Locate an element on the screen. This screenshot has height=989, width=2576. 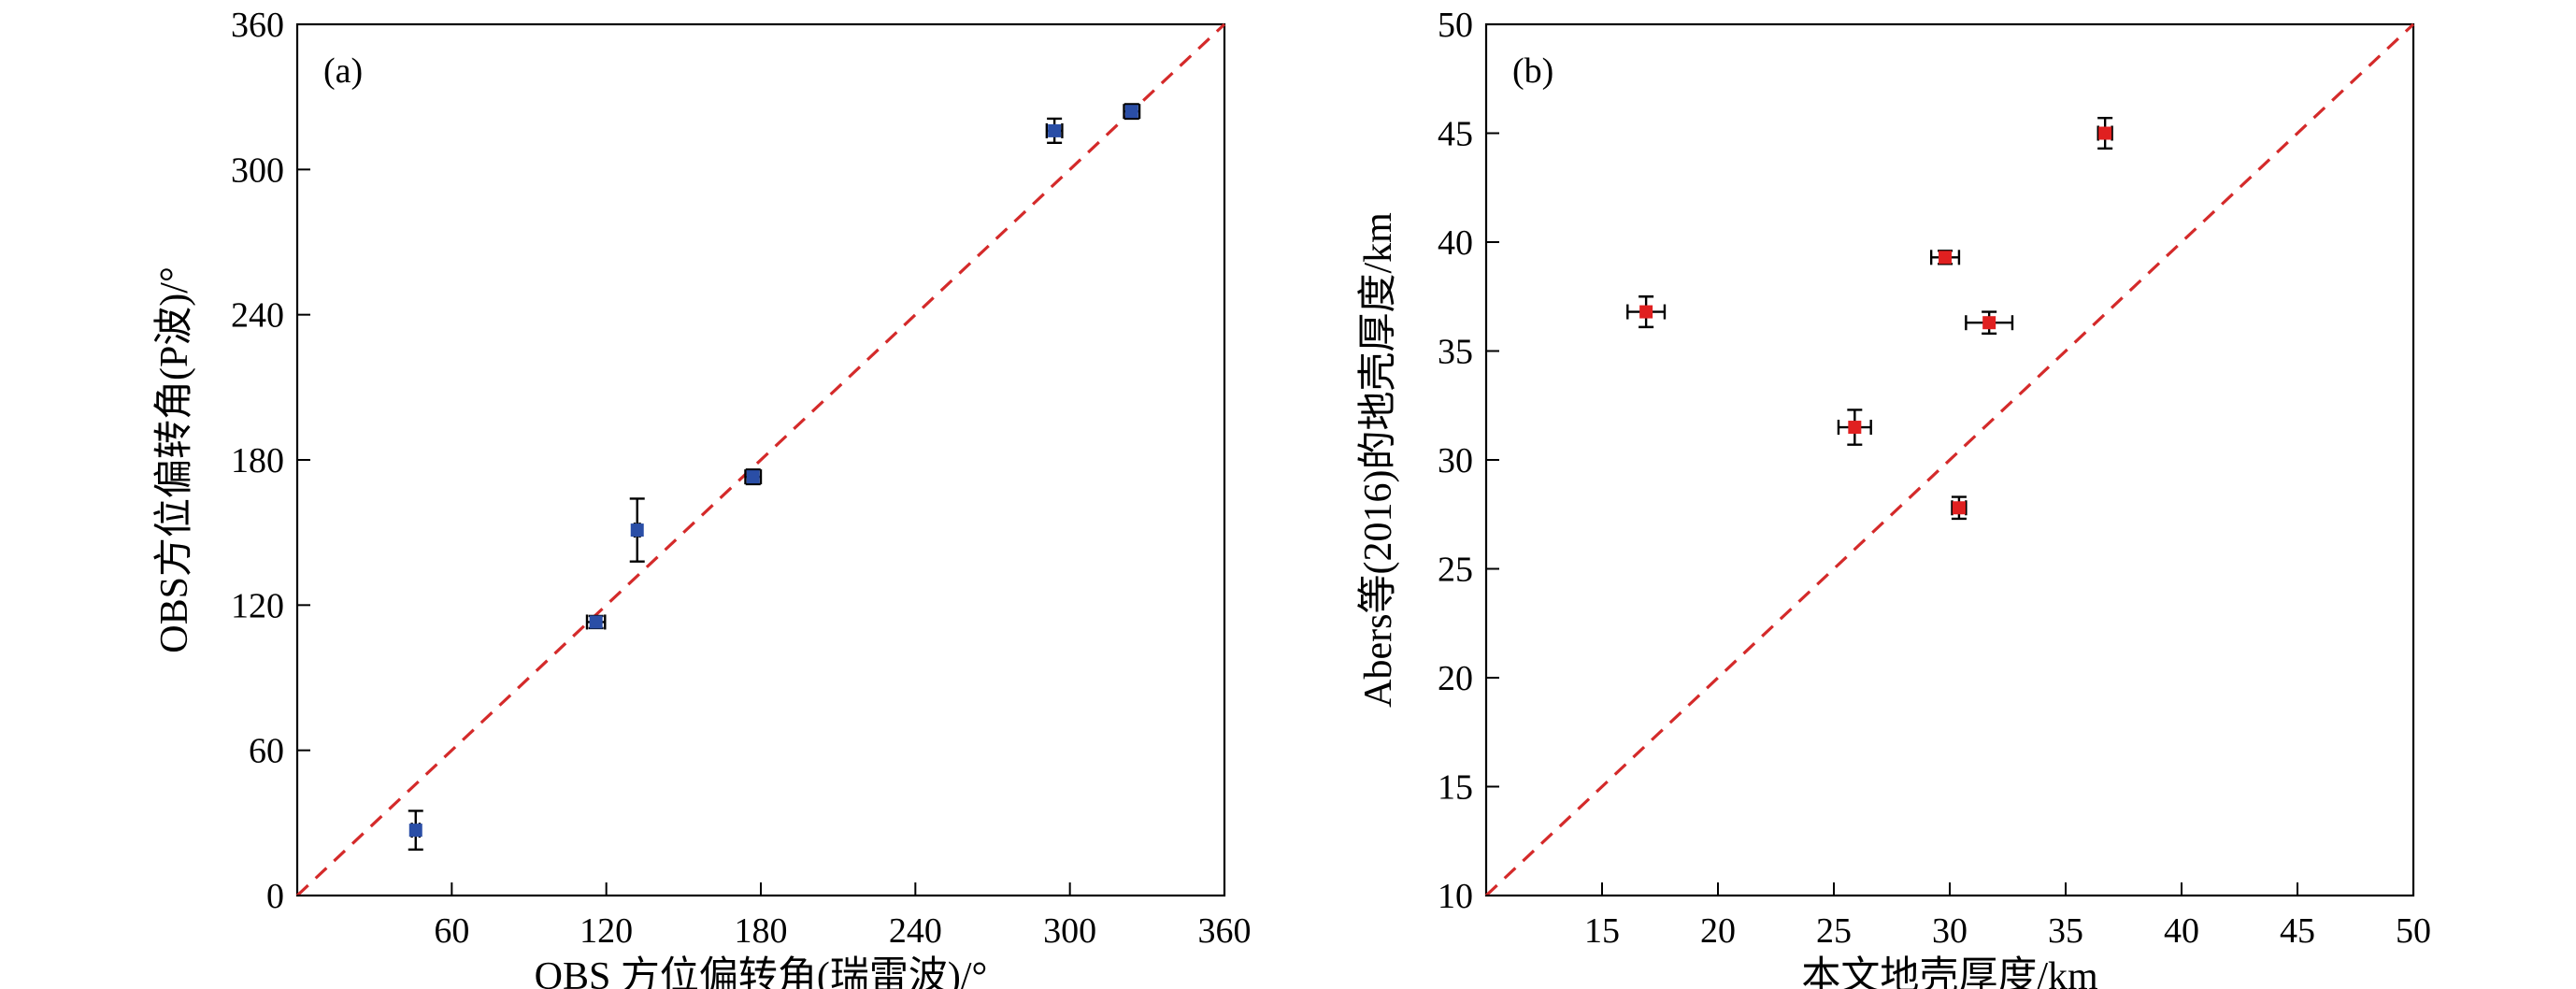
x-tick-label: 15 is located at coordinates (1602, 931).